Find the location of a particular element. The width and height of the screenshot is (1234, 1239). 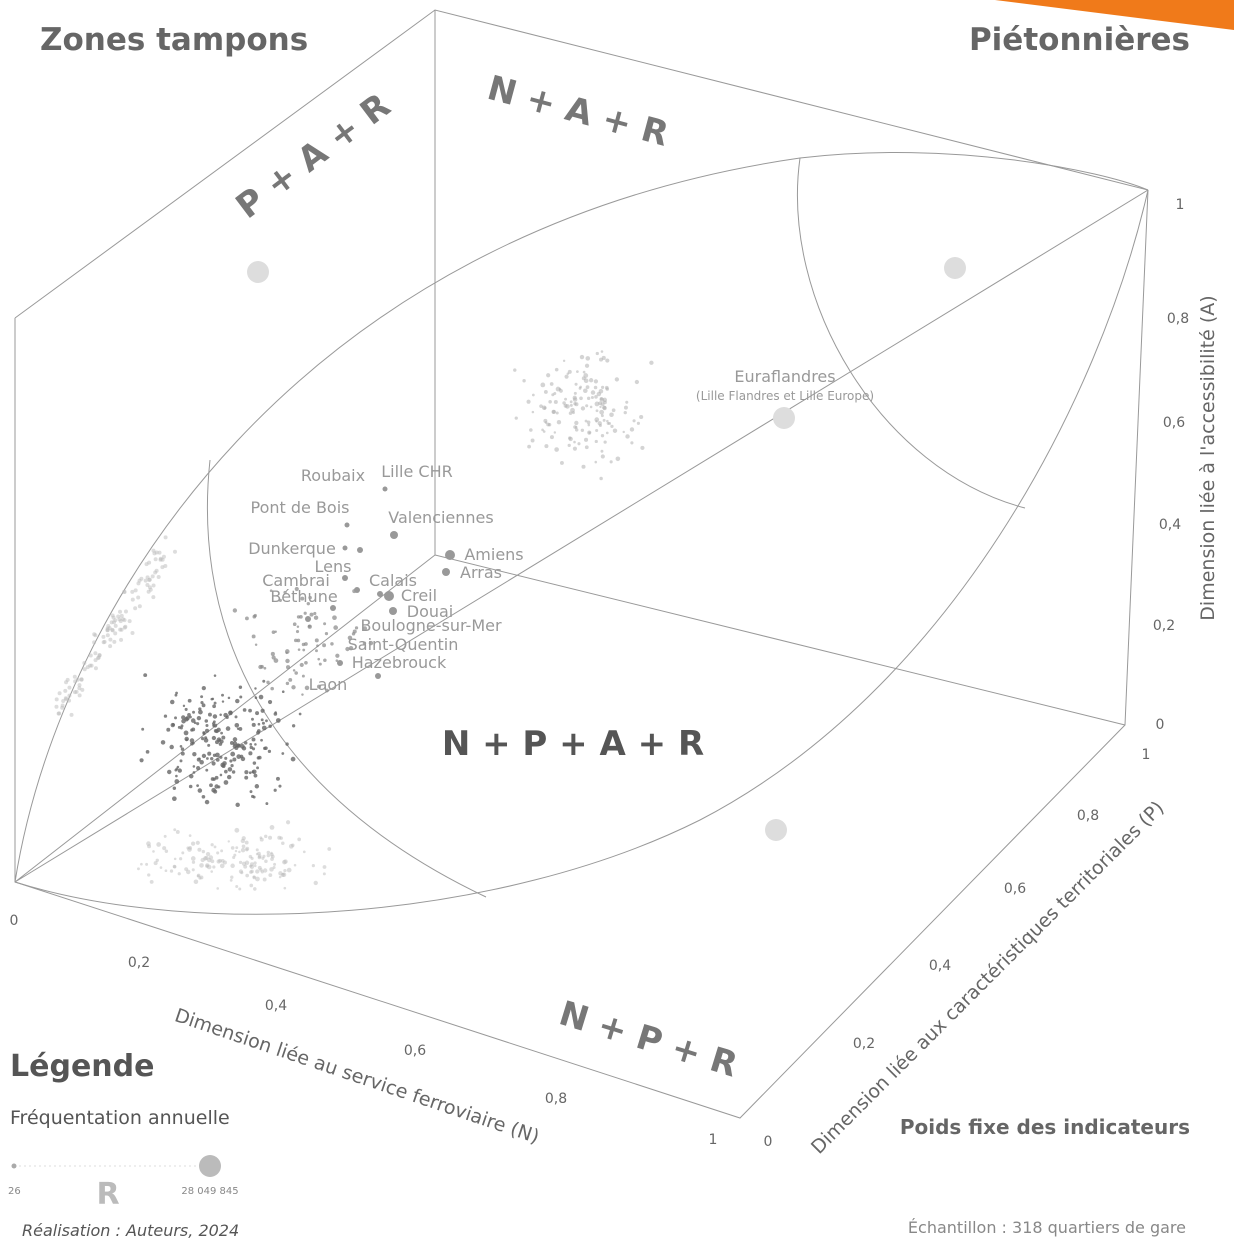

city-label: Cambrai is located at coordinates (296, 580).